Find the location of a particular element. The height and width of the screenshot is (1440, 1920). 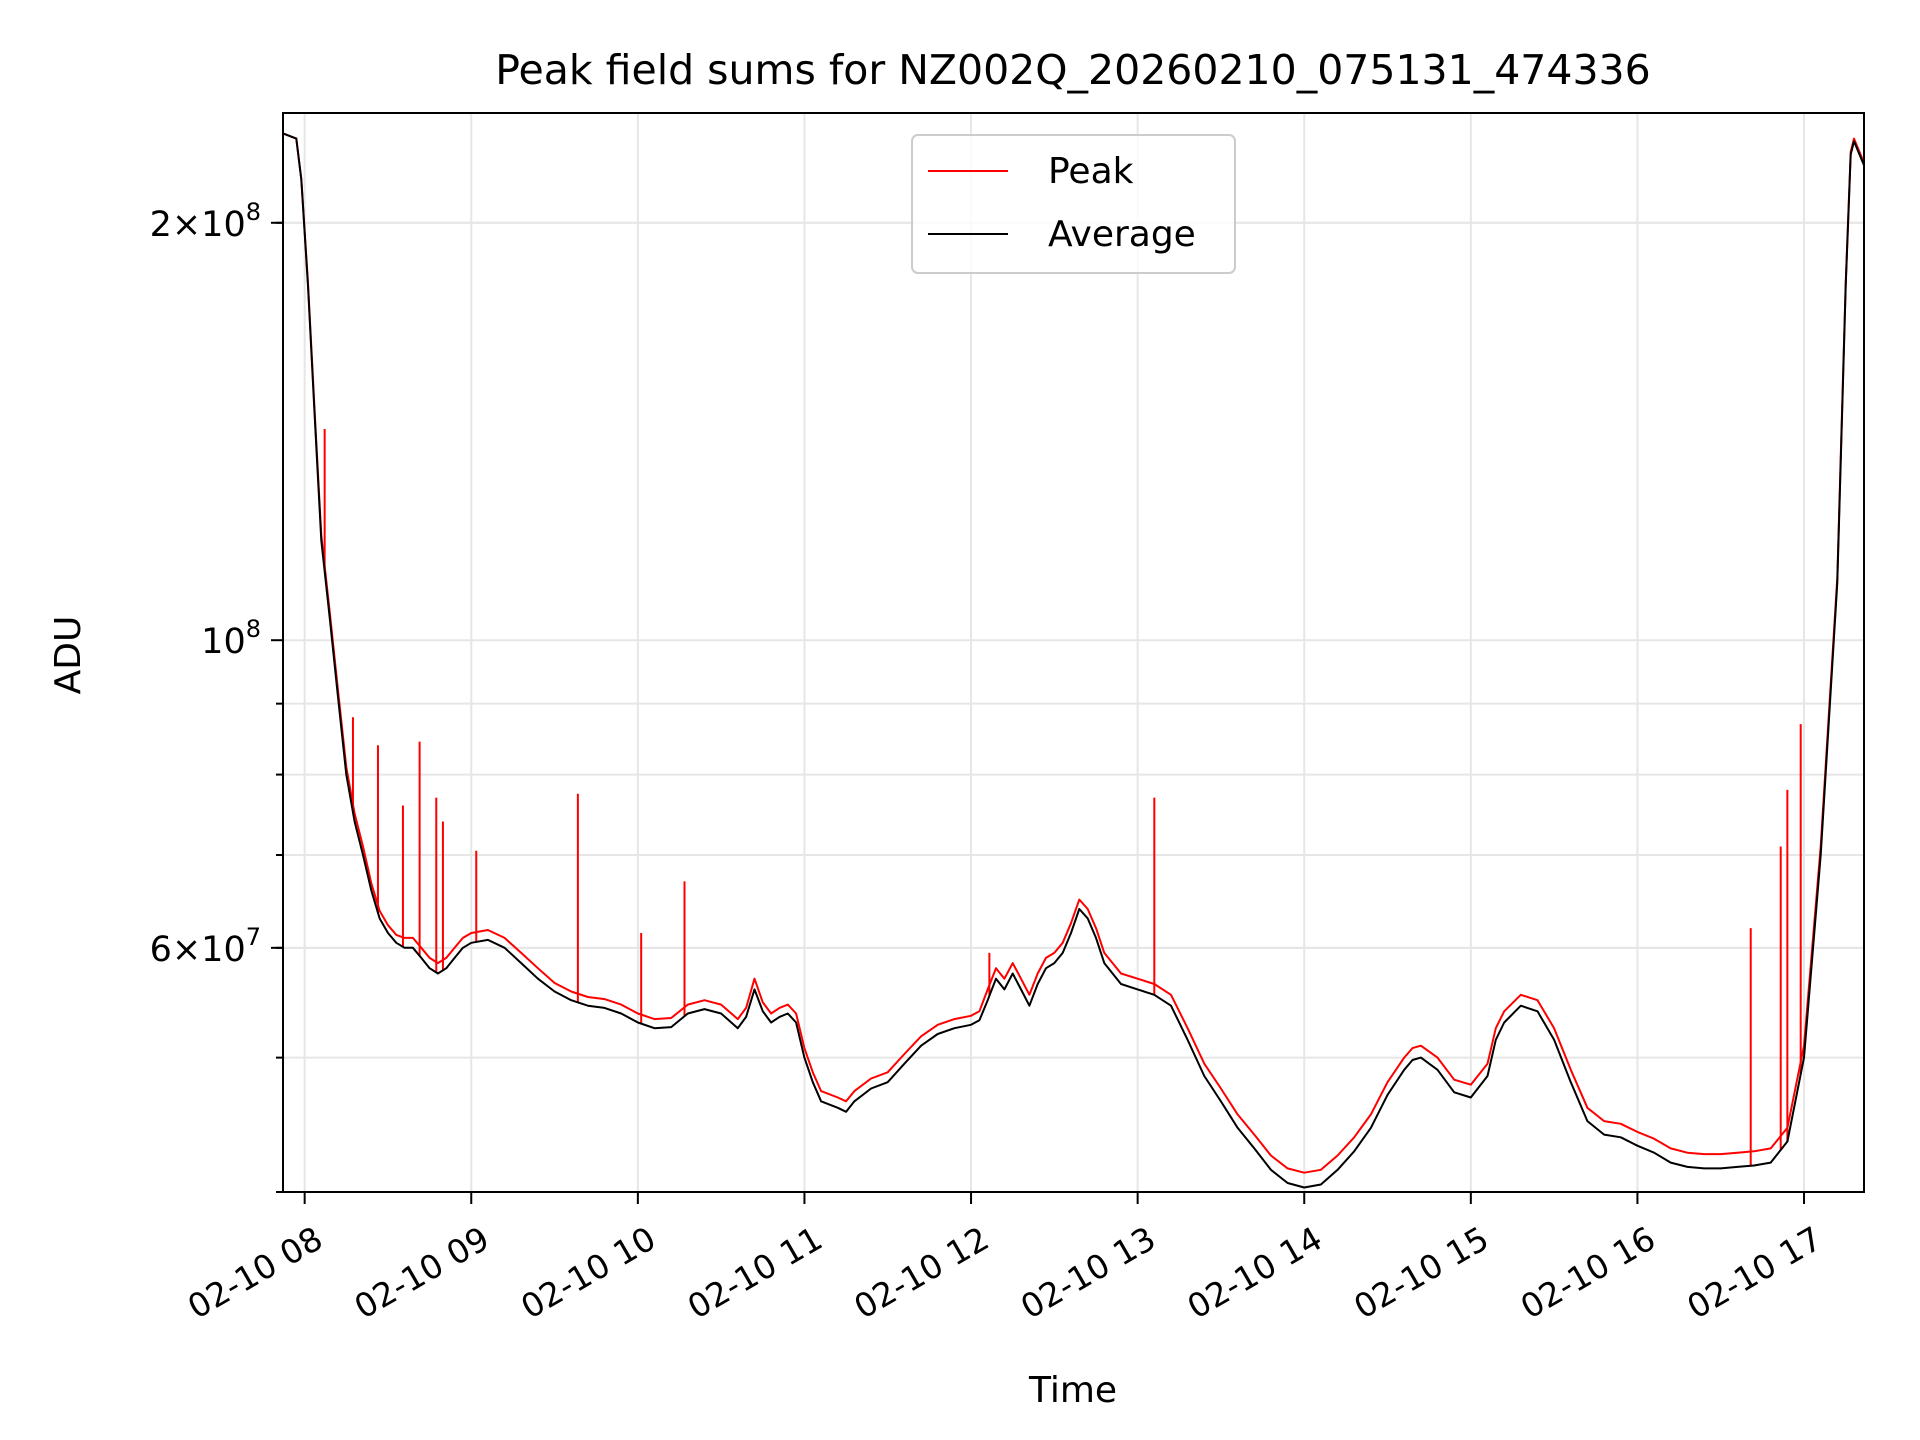

y-tick-exponent: 7 is located at coordinates (253, 937).